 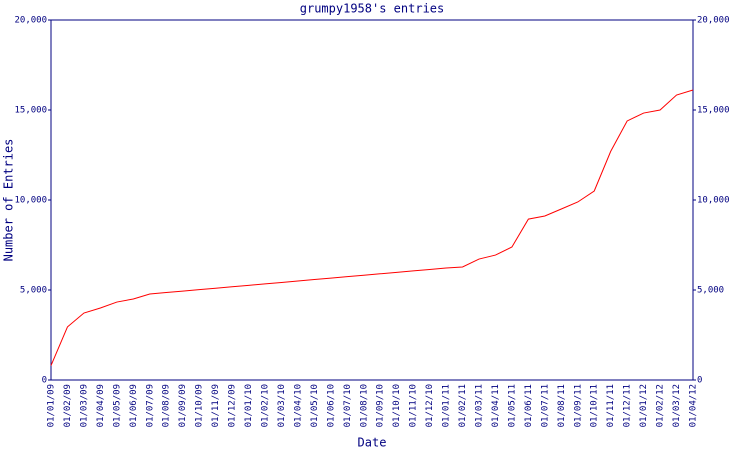 What do you see at coordinates (545, 405) in the screenshot?
I see `x-tick-label: 01/07/11` at bounding box center [545, 405].